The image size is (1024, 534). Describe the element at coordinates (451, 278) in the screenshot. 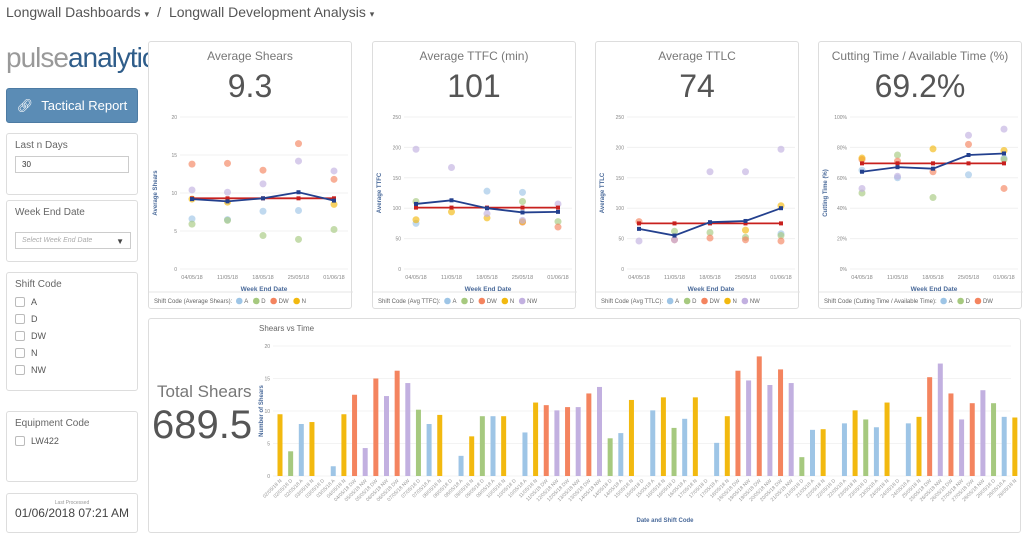

I see `x-tick-label: 11/05/18` at that location.